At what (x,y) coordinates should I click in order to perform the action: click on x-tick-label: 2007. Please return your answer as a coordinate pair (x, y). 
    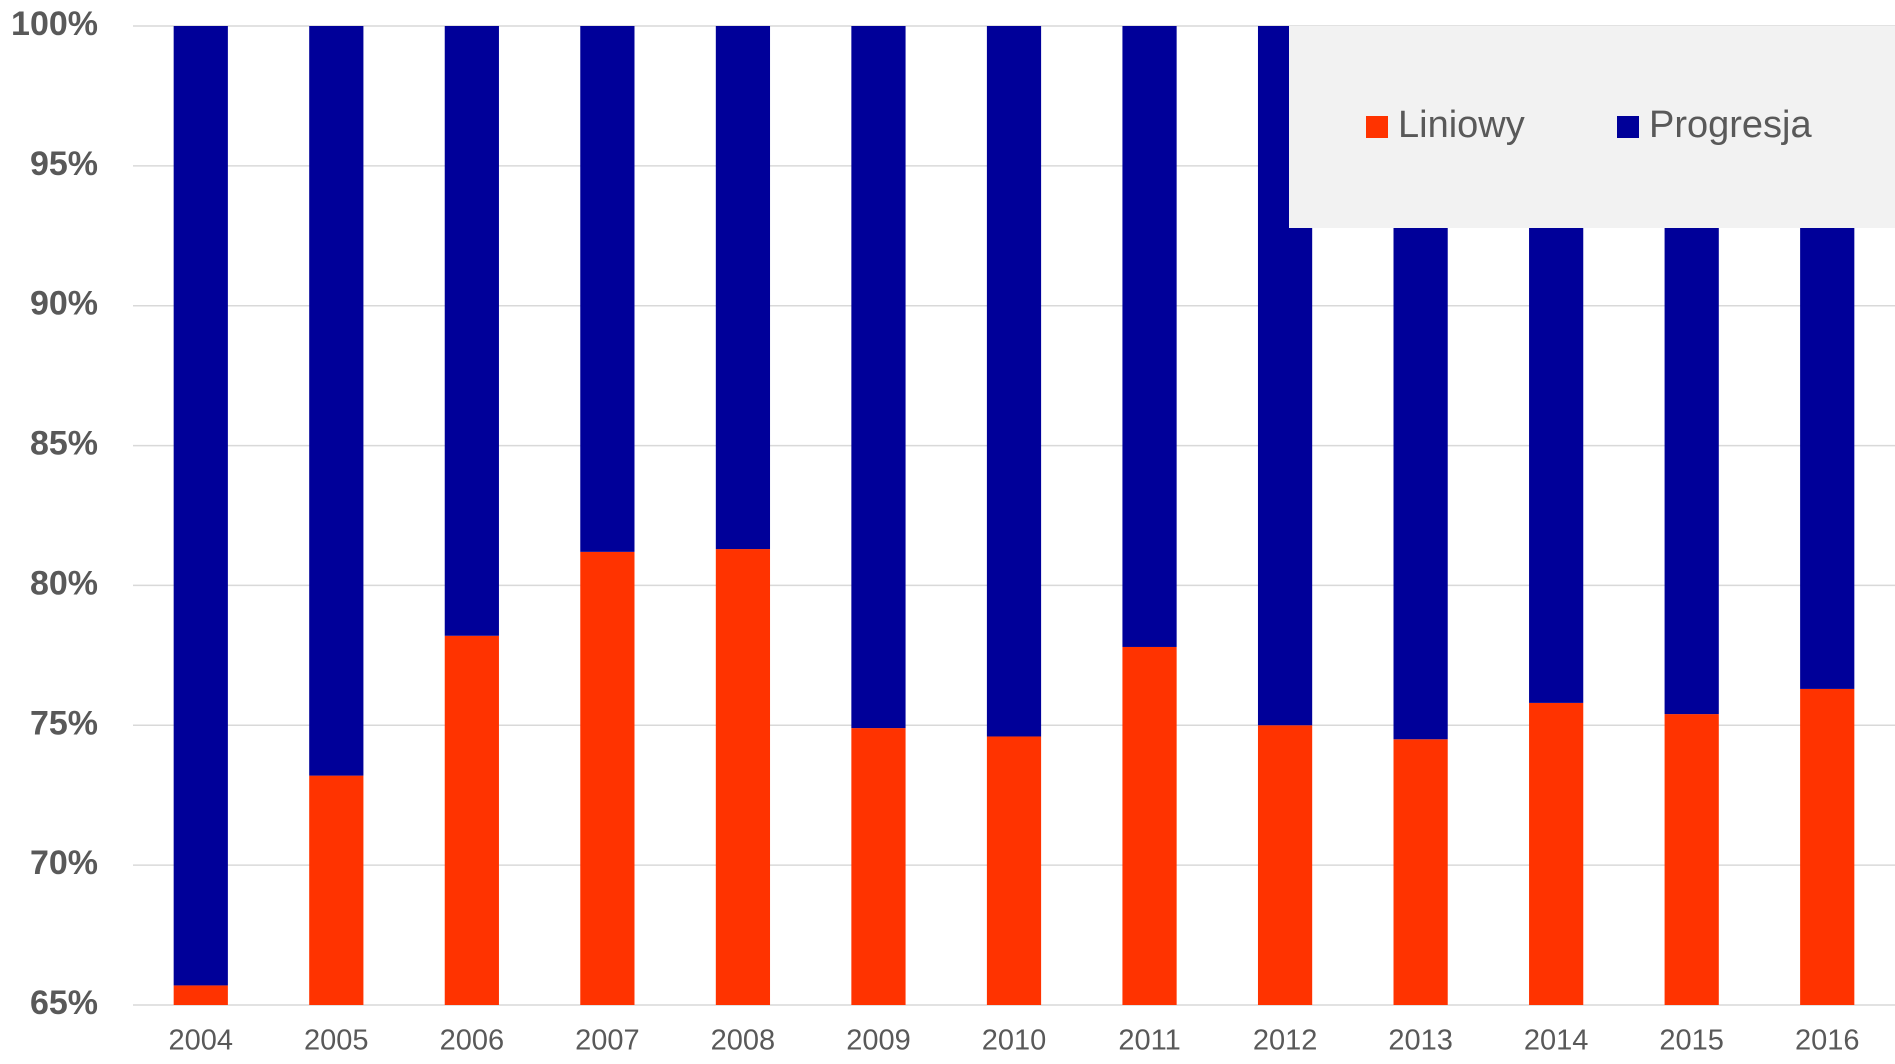
    Looking at the image, I should click on (607, 1041).